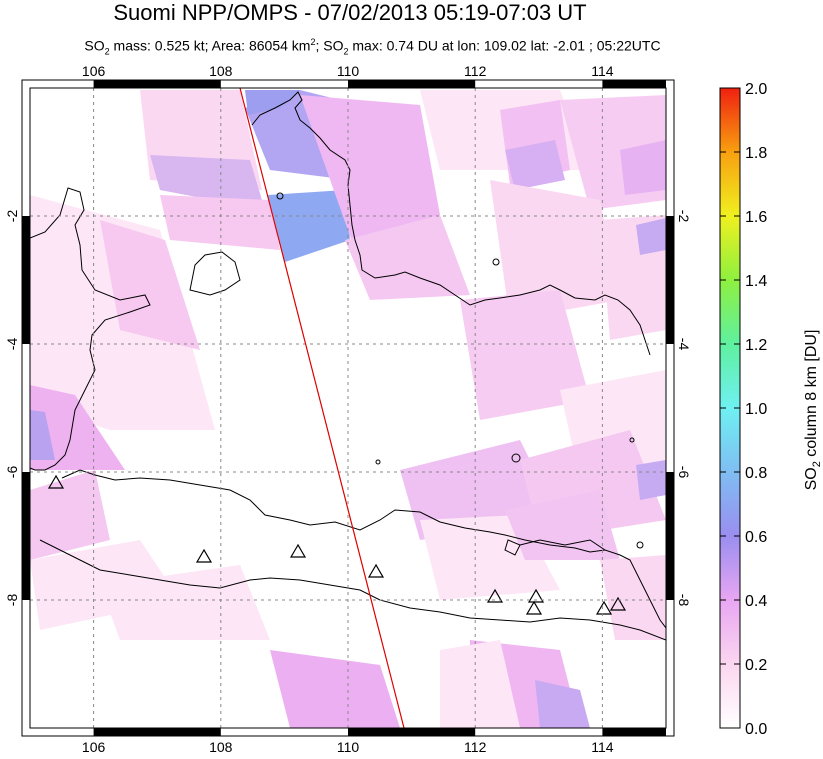  I want to click on subtitle-part: mass: 0.525 kt; Area: 86054 km, so click(210, 45).